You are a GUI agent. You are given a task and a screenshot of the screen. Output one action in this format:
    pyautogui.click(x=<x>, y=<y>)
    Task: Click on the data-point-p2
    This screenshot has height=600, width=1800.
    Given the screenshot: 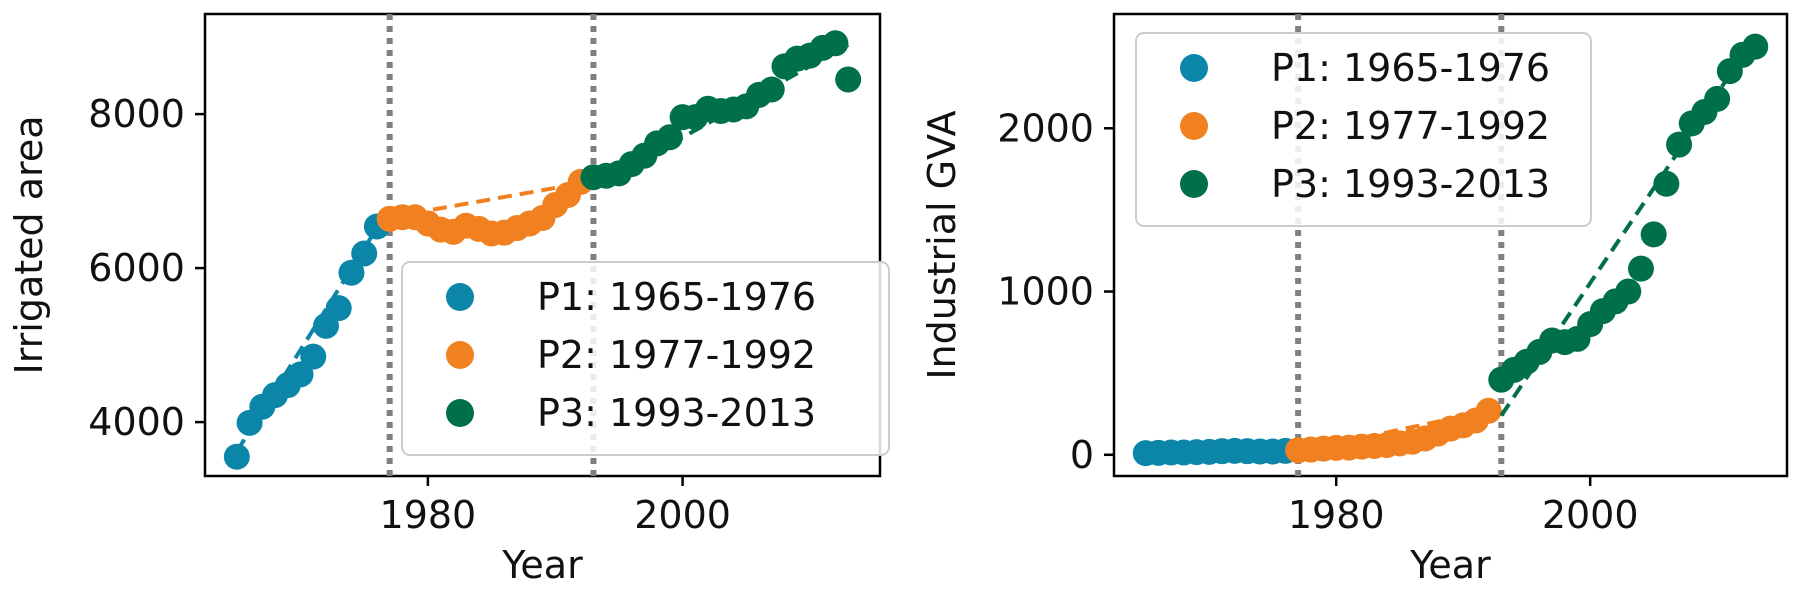 What is the action you would take?
    pyautogui.click(x=1488, y=410)
    